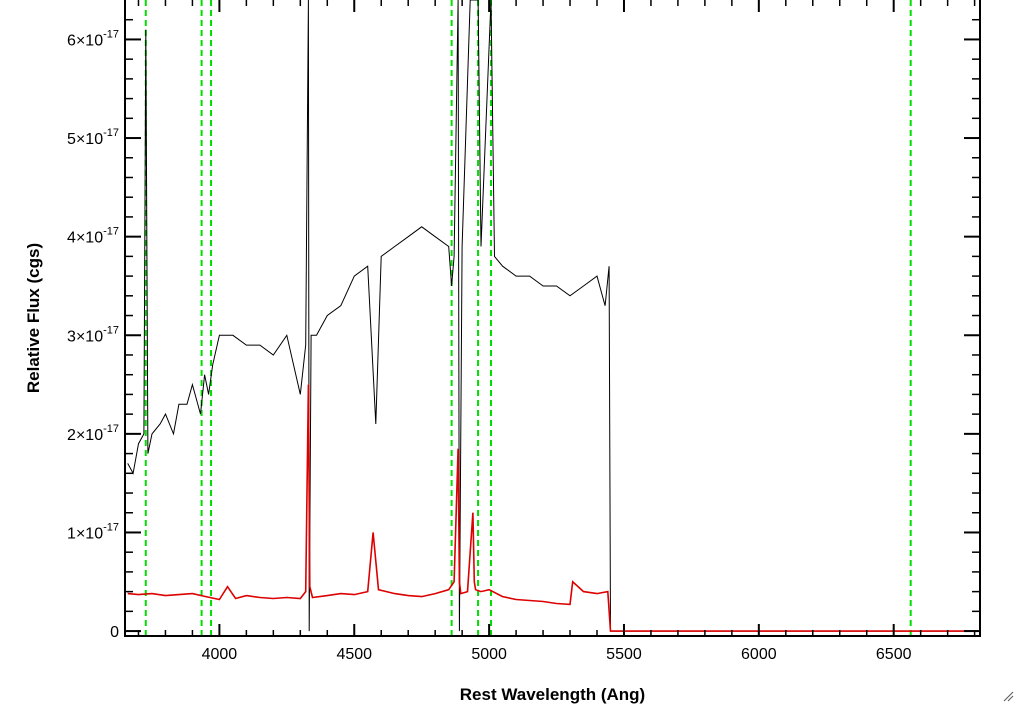  What do you see at coordinates (1008, 696) in the screenshot?
I see `resize-grip-icon` at bounding box center [1008, 696].